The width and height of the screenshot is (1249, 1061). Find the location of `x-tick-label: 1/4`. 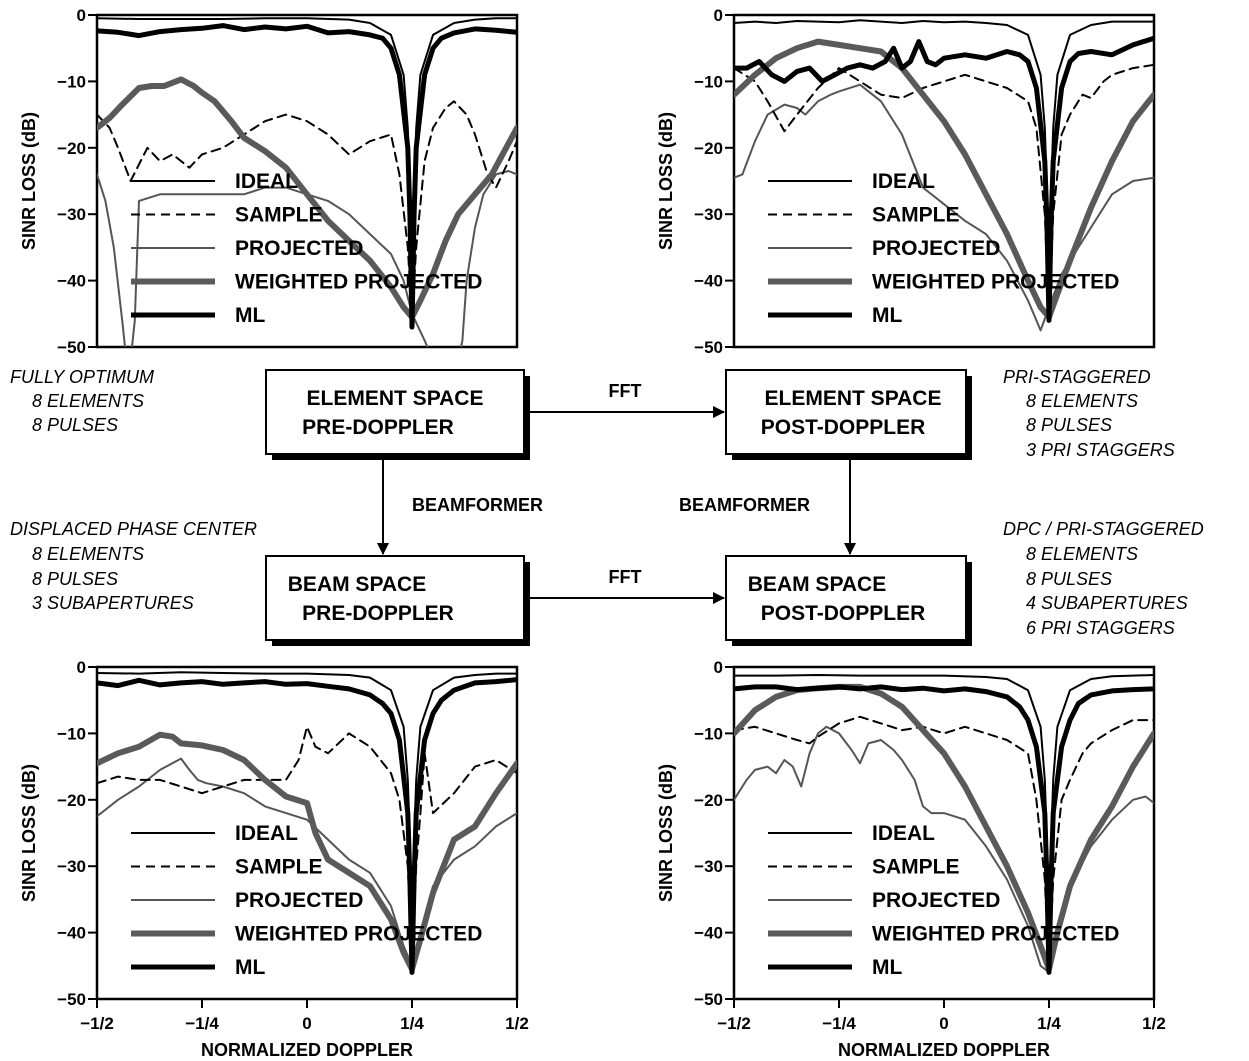

x-tick-label: 1/4 is located at coordinates (412, 1023).